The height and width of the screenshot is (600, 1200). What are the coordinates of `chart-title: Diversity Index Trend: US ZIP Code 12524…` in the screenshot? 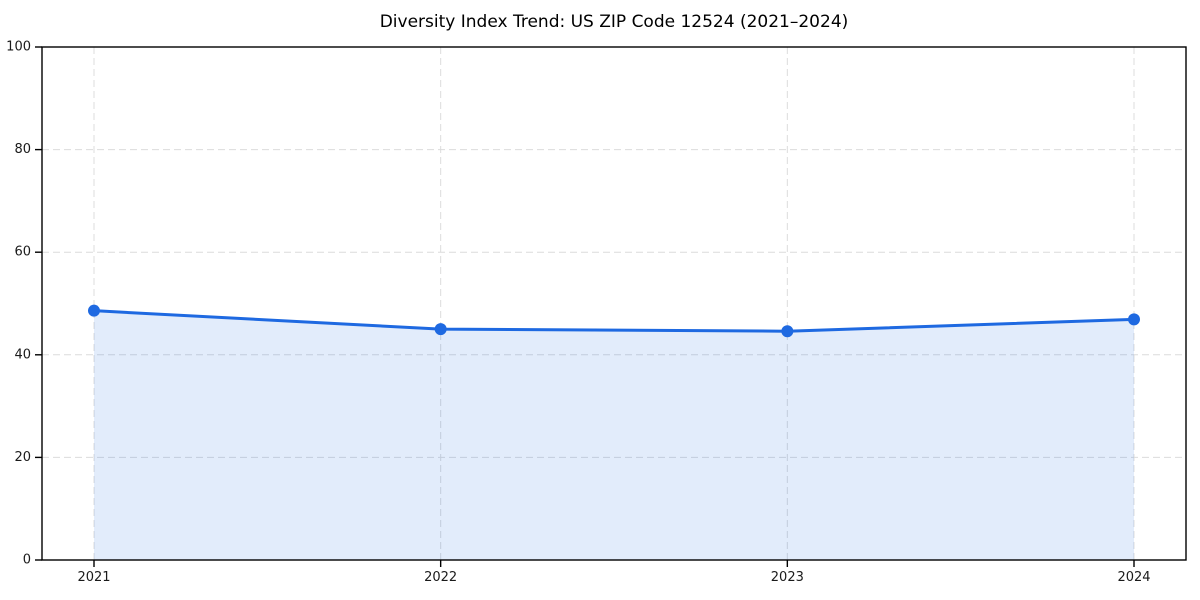 It's located at (614, 22).